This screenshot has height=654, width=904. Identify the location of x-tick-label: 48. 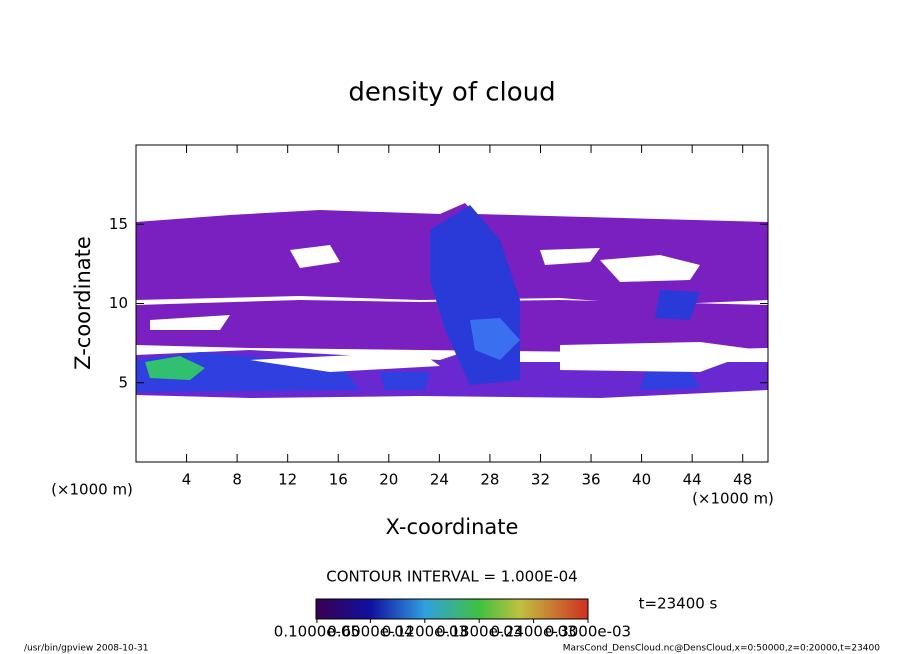
(742, 480).